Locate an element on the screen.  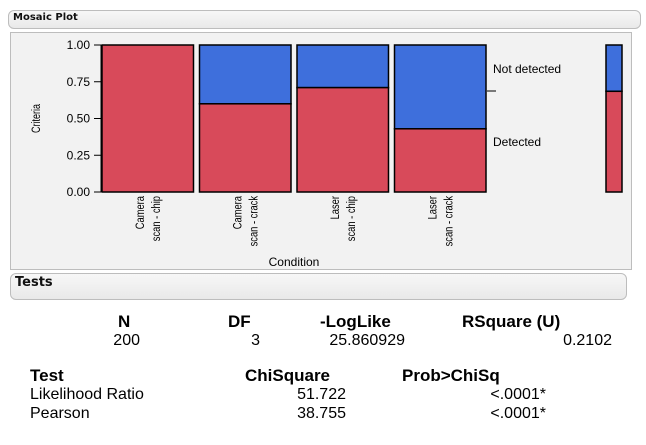
legend-label-not-detected: Not detected is located at coordinates (527, 69).